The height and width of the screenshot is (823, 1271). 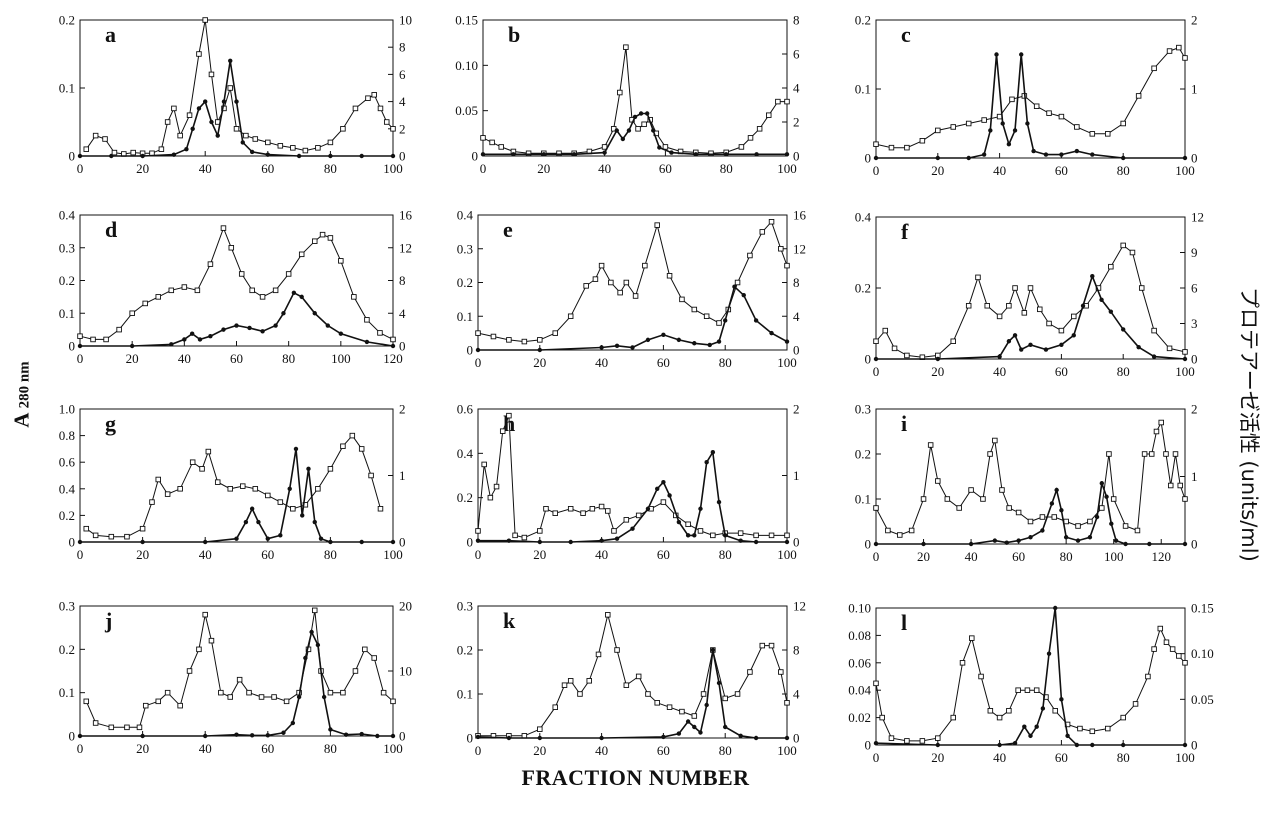 I want to click on panel-label: e, so click(x=508, y=229).